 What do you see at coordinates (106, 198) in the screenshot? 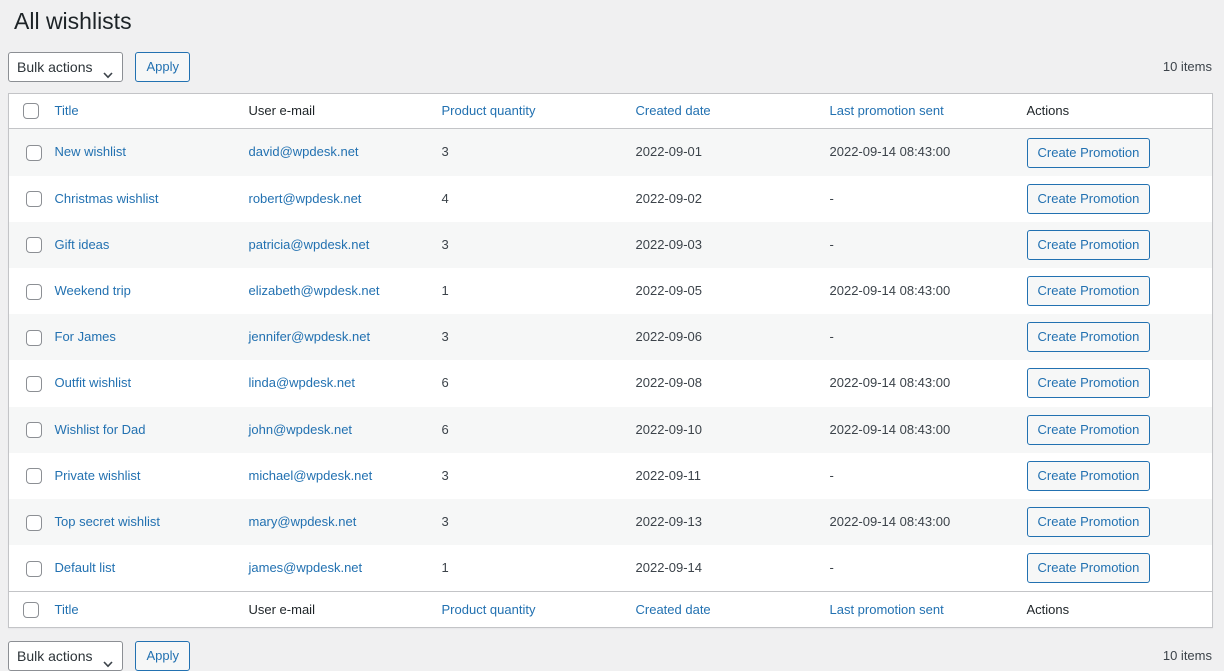
I see `wishlist-title-link: Christmas wishlist` at bounding box center [106, 198].